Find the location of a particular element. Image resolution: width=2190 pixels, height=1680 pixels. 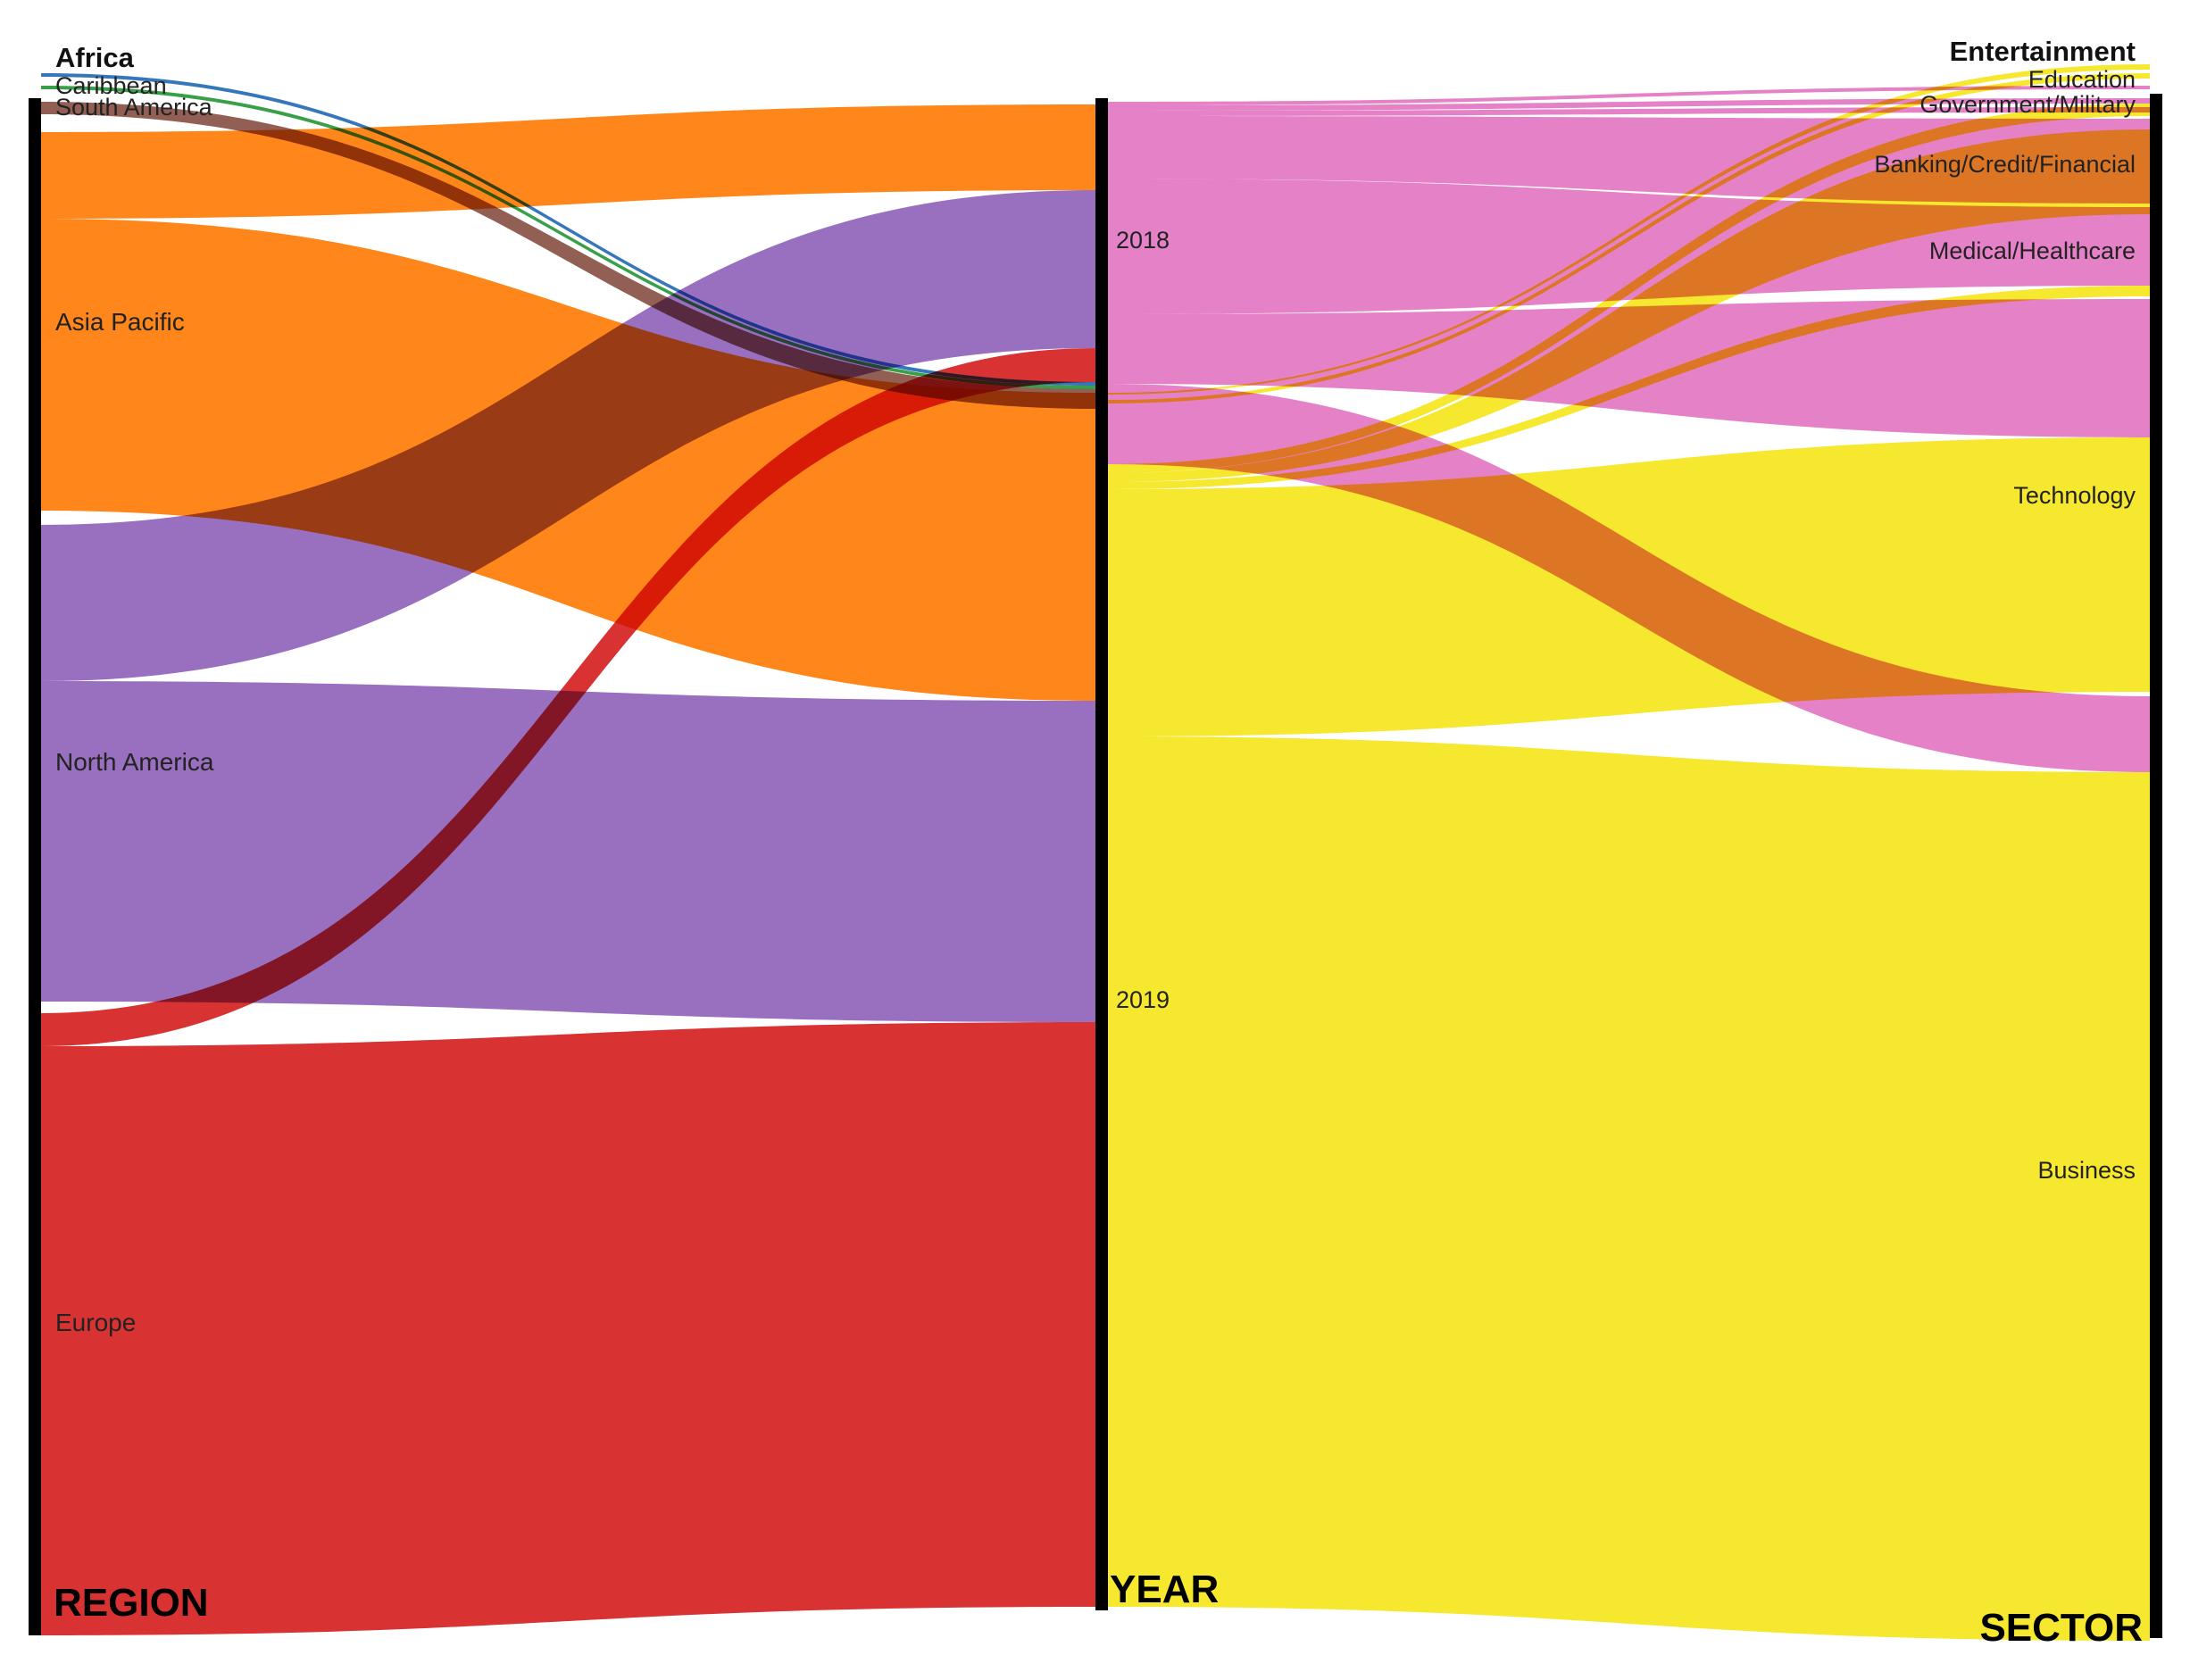

sector-label-technology: Technology is located at coordinates (2074, 495).